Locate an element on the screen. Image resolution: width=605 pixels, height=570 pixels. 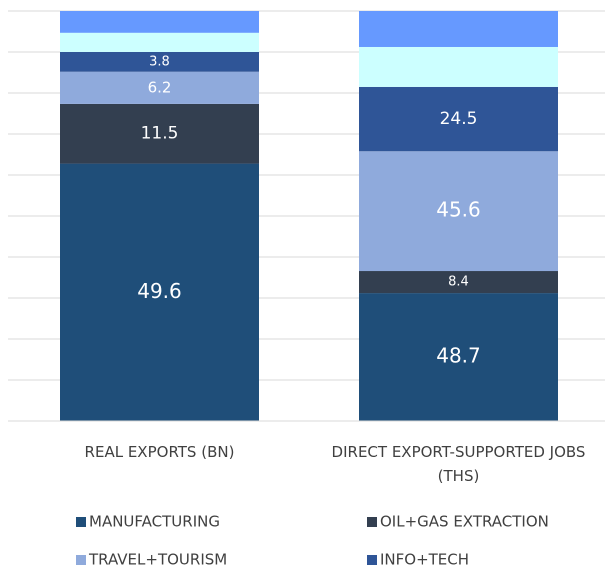
data-label: 49.6 is located at coordinates (159, 291).